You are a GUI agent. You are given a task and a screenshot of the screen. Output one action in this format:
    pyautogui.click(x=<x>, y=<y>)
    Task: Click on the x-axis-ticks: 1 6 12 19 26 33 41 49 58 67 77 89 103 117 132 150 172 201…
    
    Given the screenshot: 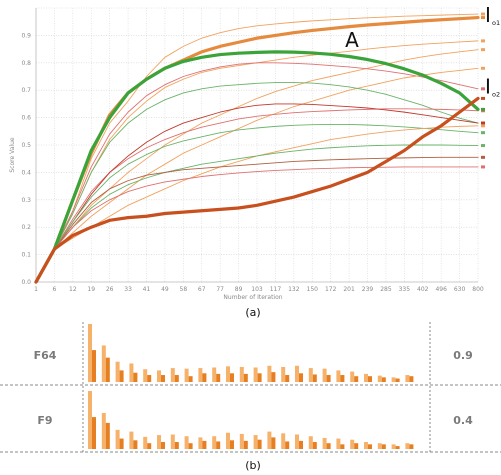 What is the action you would take?
    pyautogui.click(x=259, y=289)
    